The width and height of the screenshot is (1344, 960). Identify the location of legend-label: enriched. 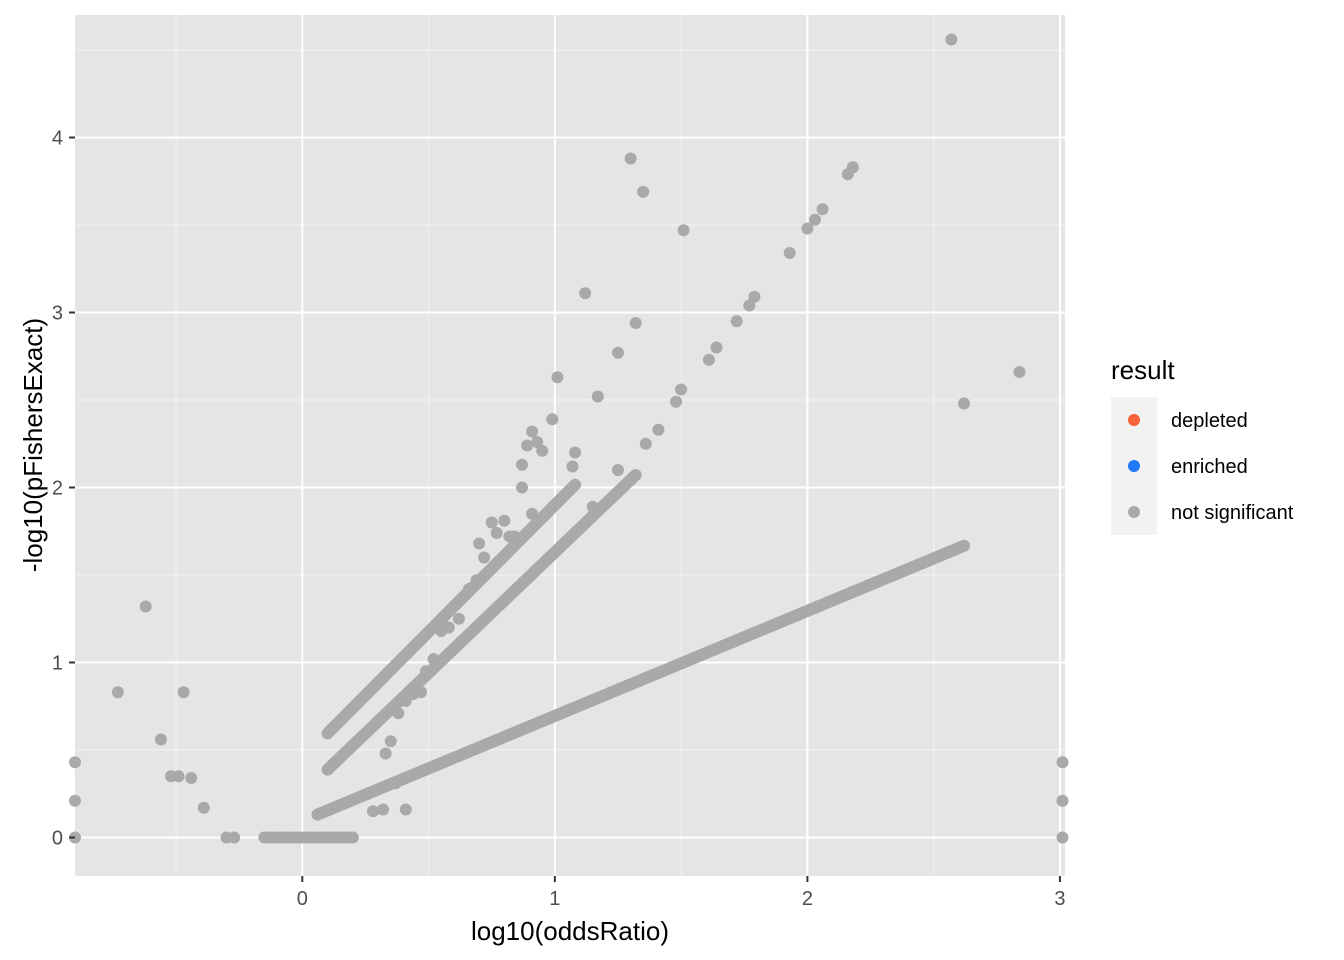
(1209, 467).